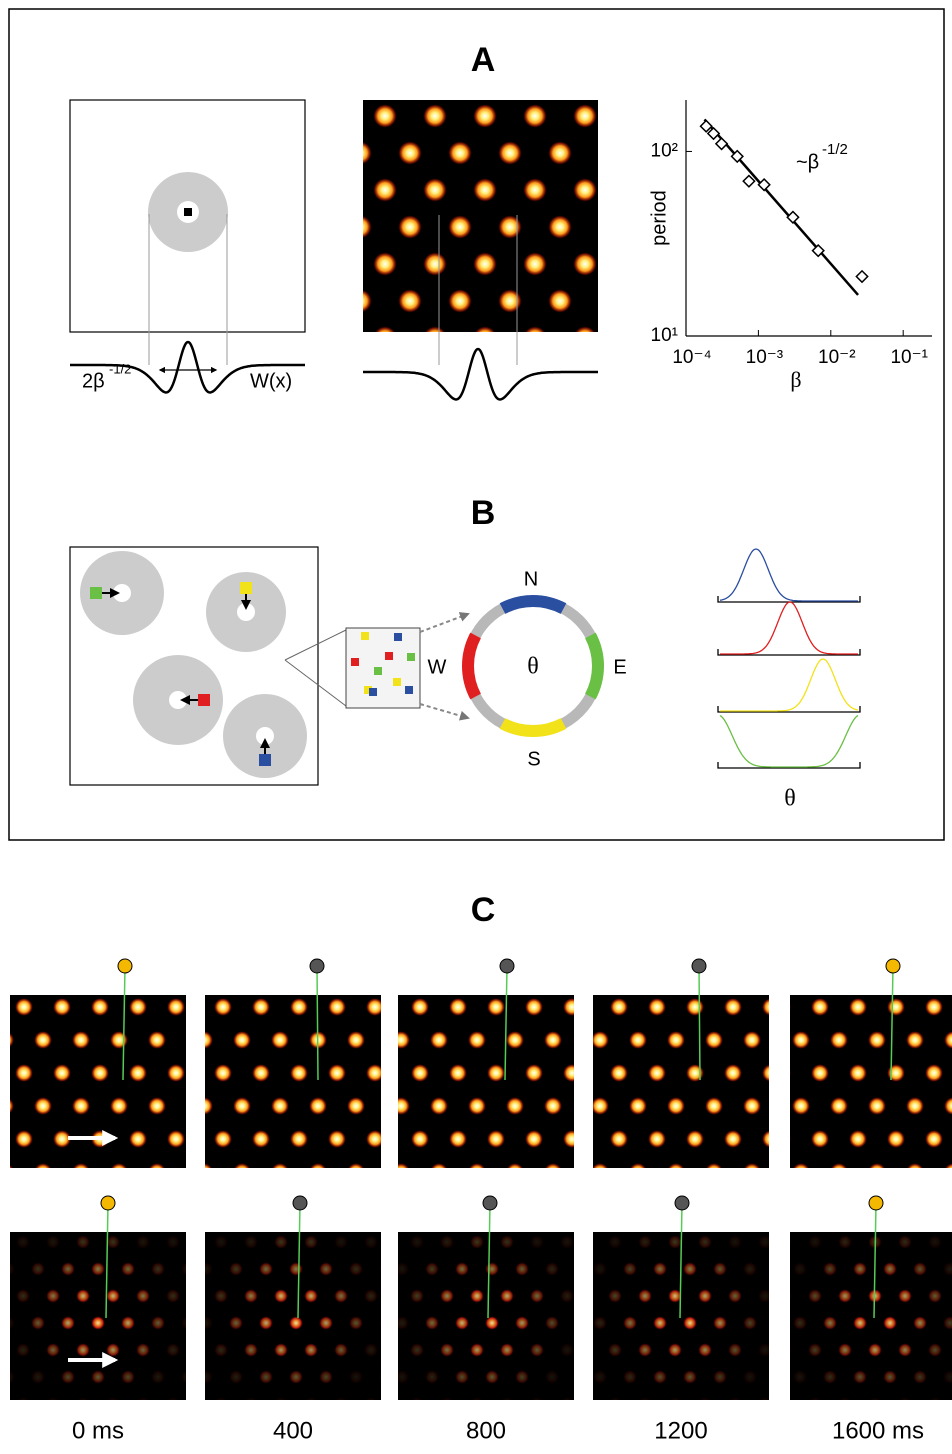 The image size is (952, 1454). Describe the element at coordinates (383, 668) in the screenshot. I see `zoom-box` at that location.